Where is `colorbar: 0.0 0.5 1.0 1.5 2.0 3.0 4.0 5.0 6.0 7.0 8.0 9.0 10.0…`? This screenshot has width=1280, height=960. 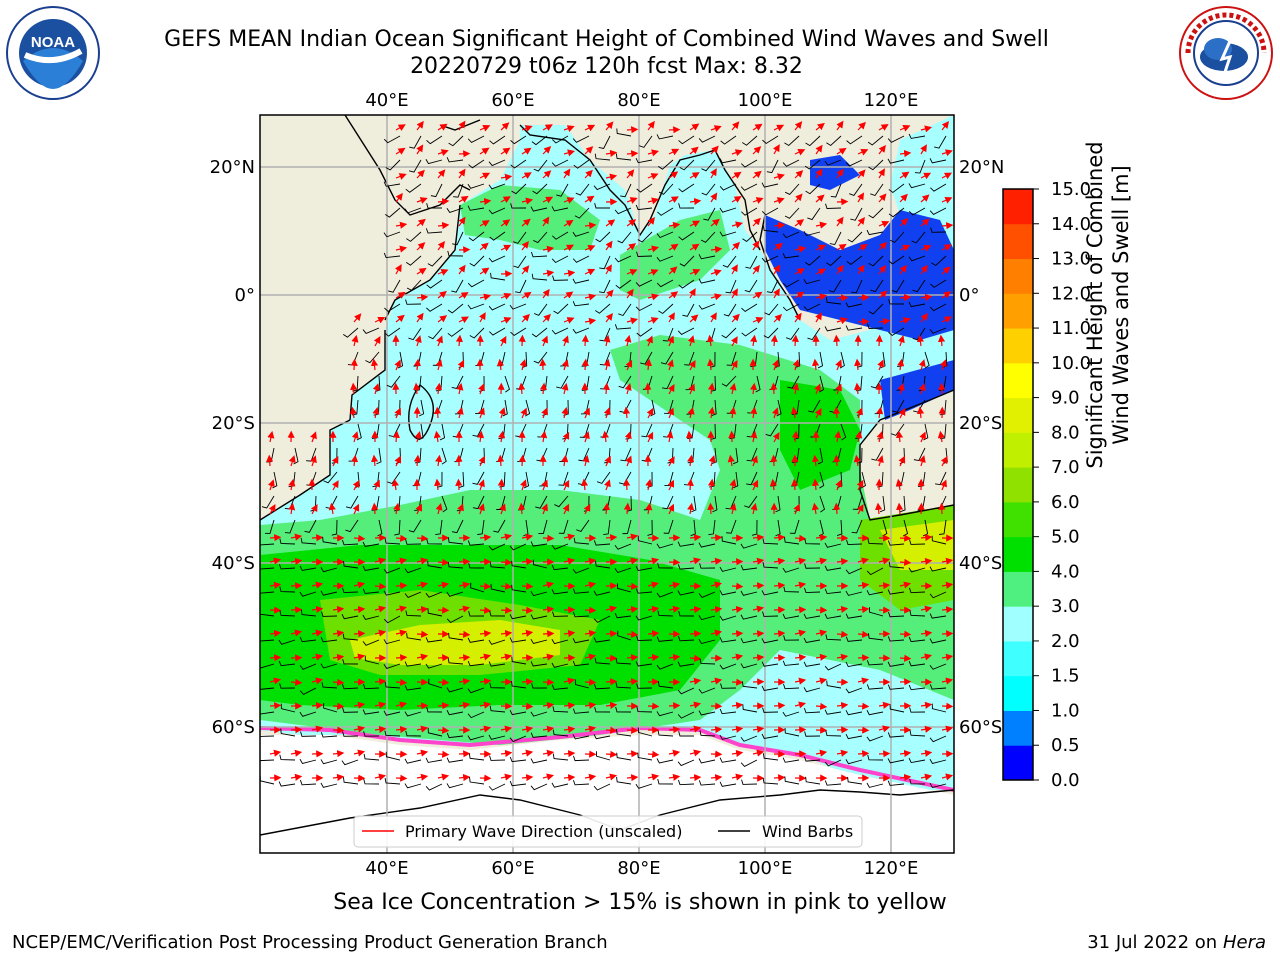 colorbar: 0.0 0.5 1.0 1.5 2.0 3.0 4.0 5.0 6.0 7.0 8.0 9.0 10.0… is located at coordinates (1047, 485).